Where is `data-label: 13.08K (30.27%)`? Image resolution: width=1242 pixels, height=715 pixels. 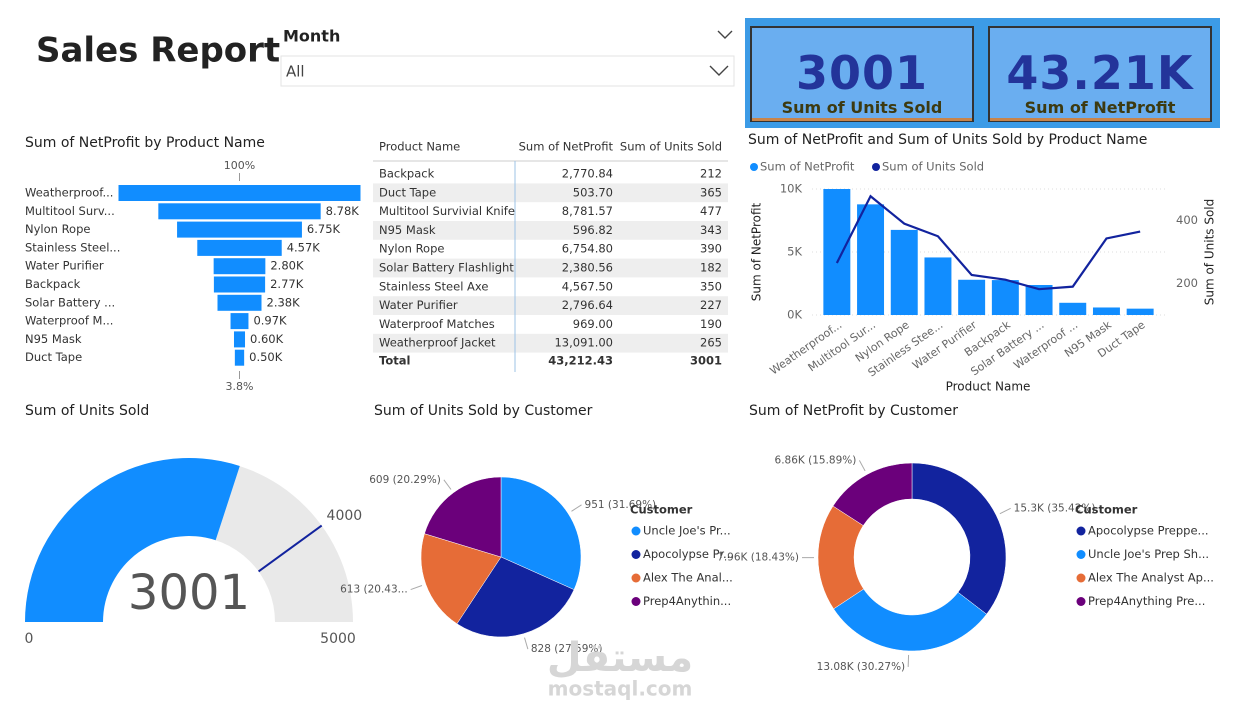 data-label: 13.08K (30.27%) is located at coordinates (861, 667).